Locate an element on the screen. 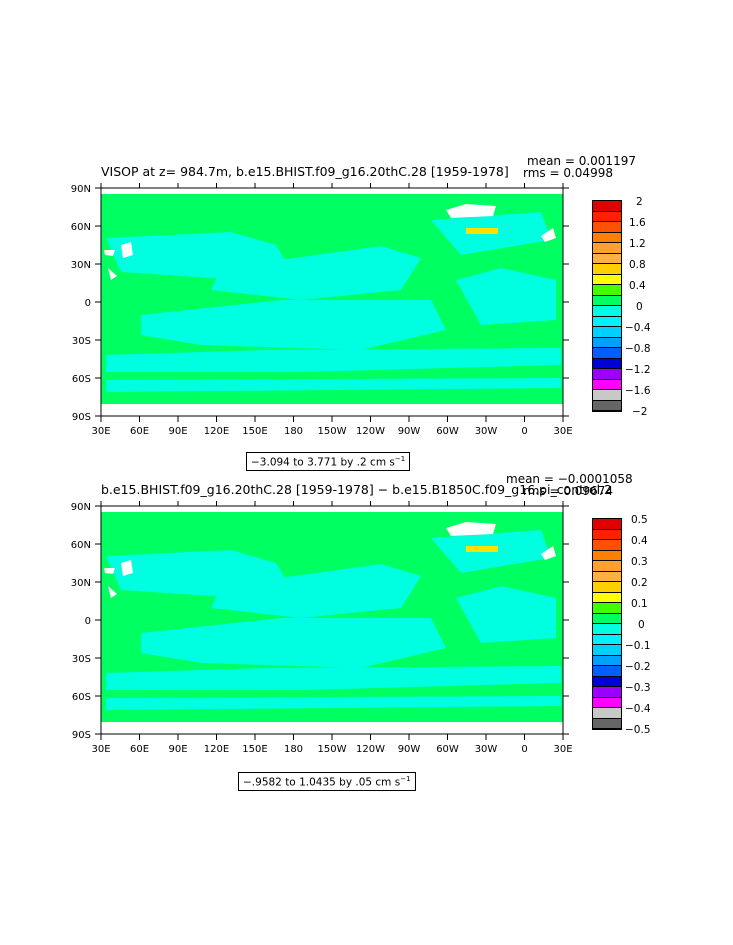 The image size is (733, 945). panel-1-colorbar is located at coordinates (607, 306).